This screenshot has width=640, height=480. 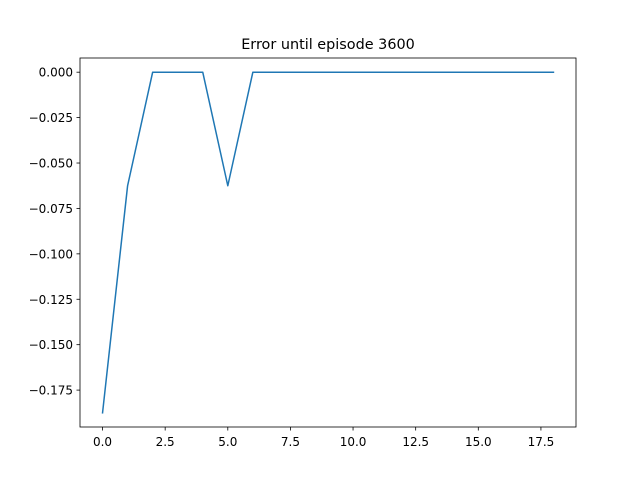 I want to click on x-tick-label: 10.0, so click(x=353, y=442).